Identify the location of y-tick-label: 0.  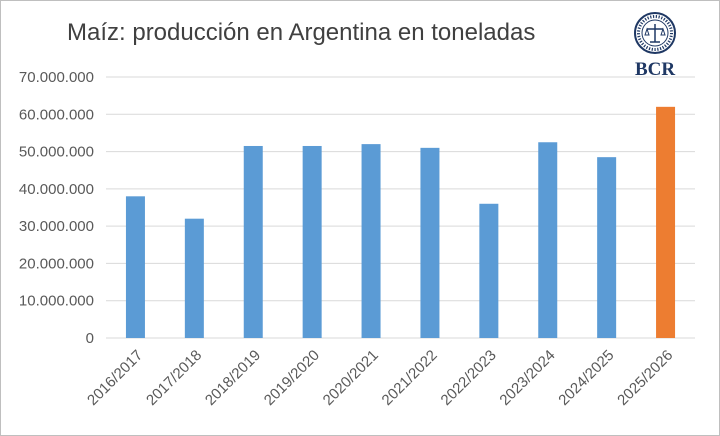
(90, 338).